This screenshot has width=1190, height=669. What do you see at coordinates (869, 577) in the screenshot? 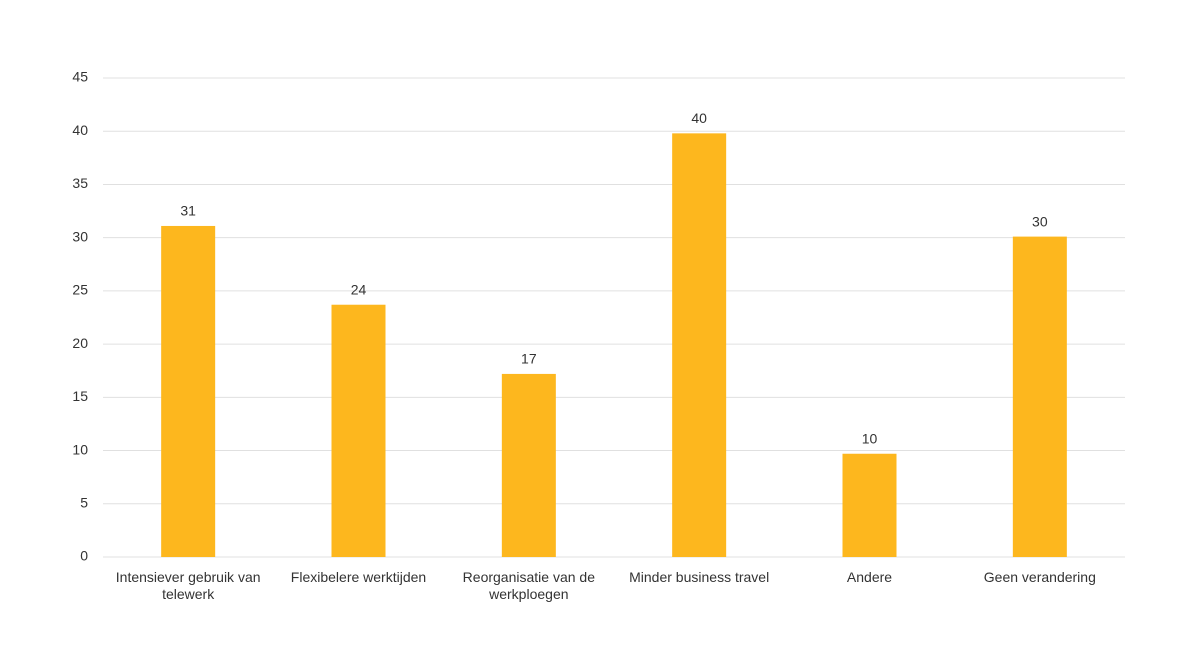
I see `x-tick-label: Andere` at bounding box center [869, 577].